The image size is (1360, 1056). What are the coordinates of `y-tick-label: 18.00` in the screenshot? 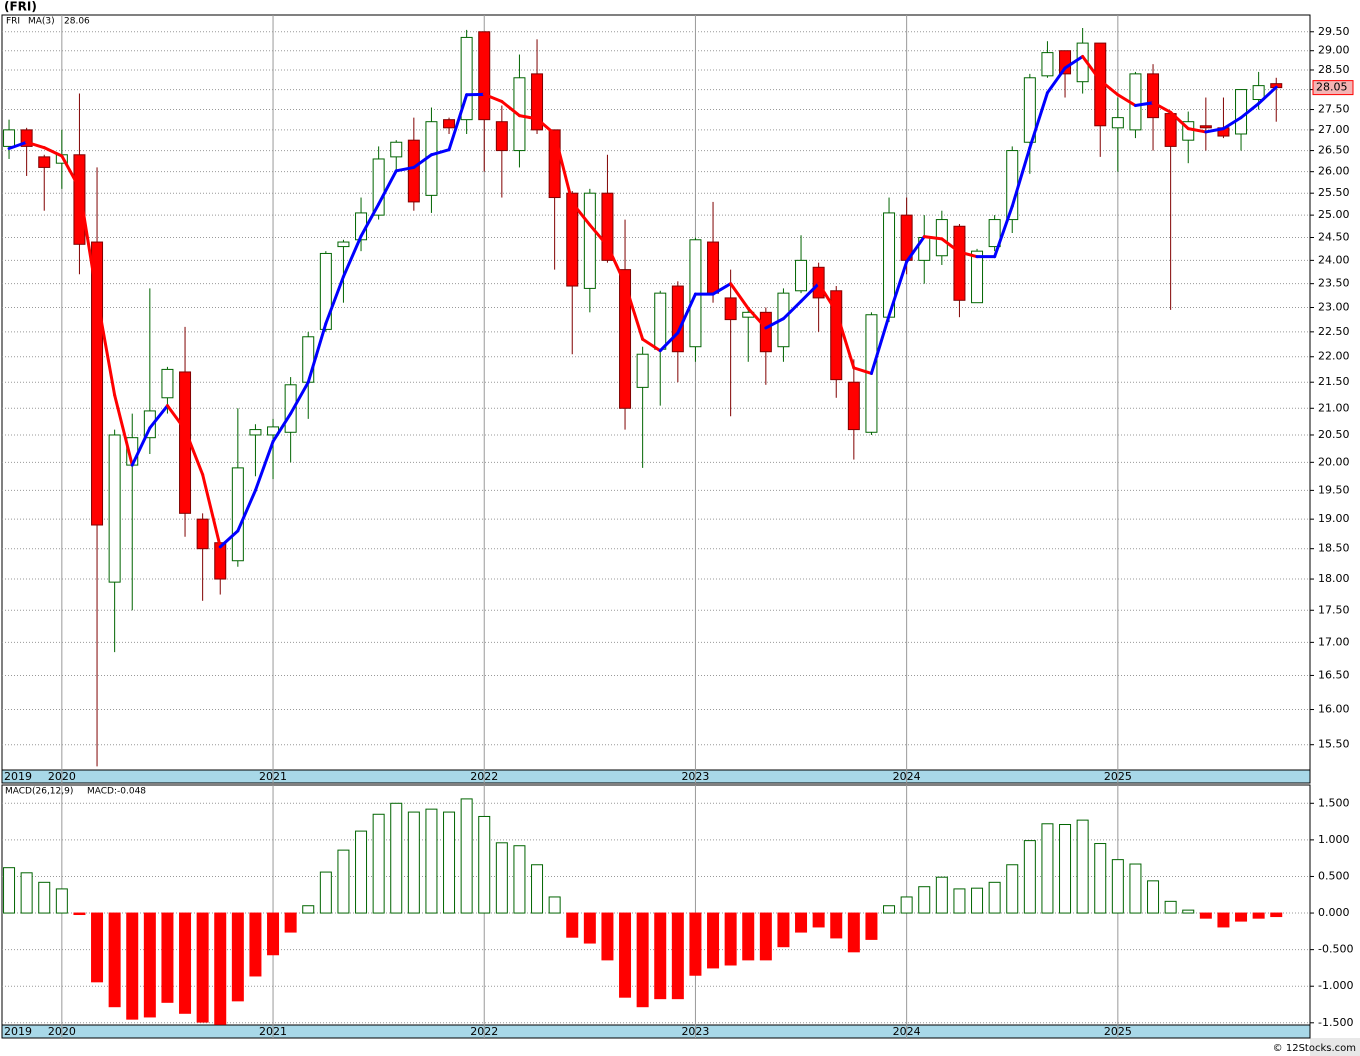 It's located at (1334, 578).